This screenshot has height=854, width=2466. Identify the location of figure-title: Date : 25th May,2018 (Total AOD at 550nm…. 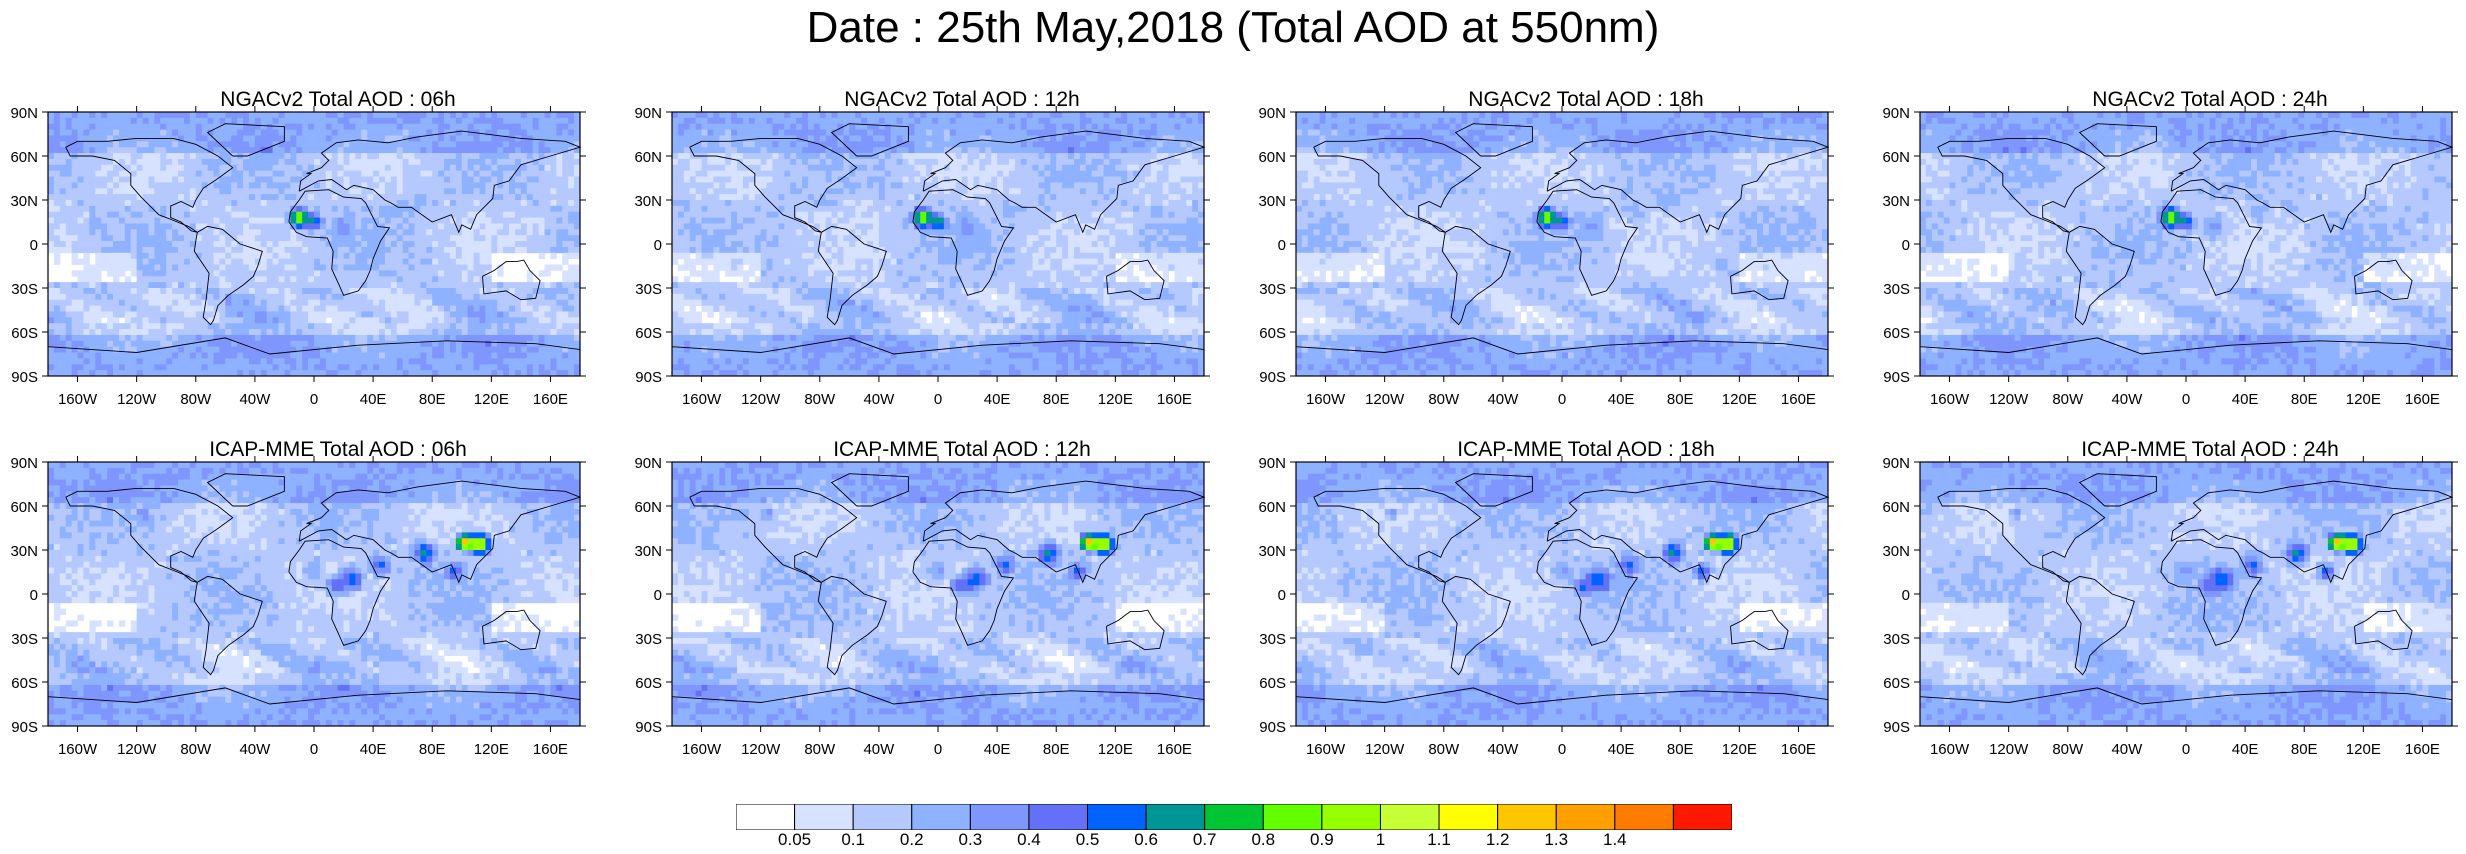
(1233, 28).